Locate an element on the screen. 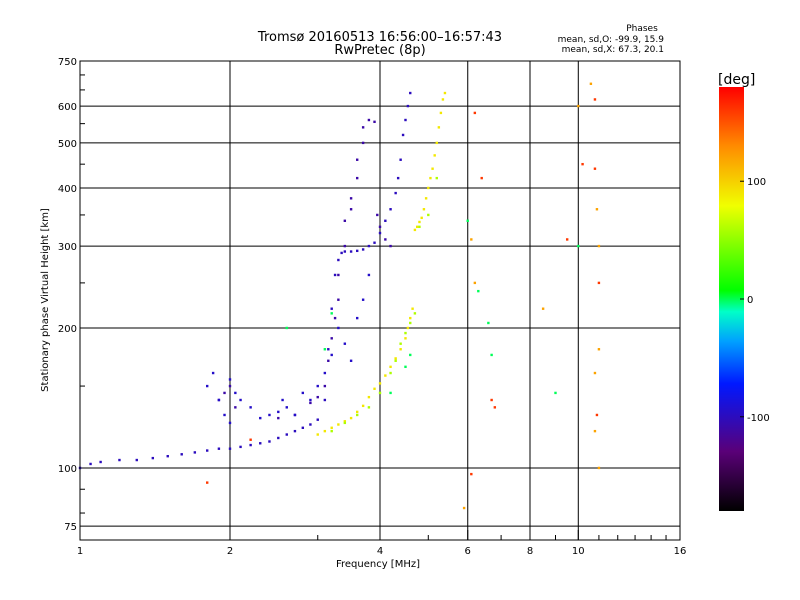 The height and width of the screenshot is (600, 800). y-tick-label: 300 is located at coordinates (67, 247).